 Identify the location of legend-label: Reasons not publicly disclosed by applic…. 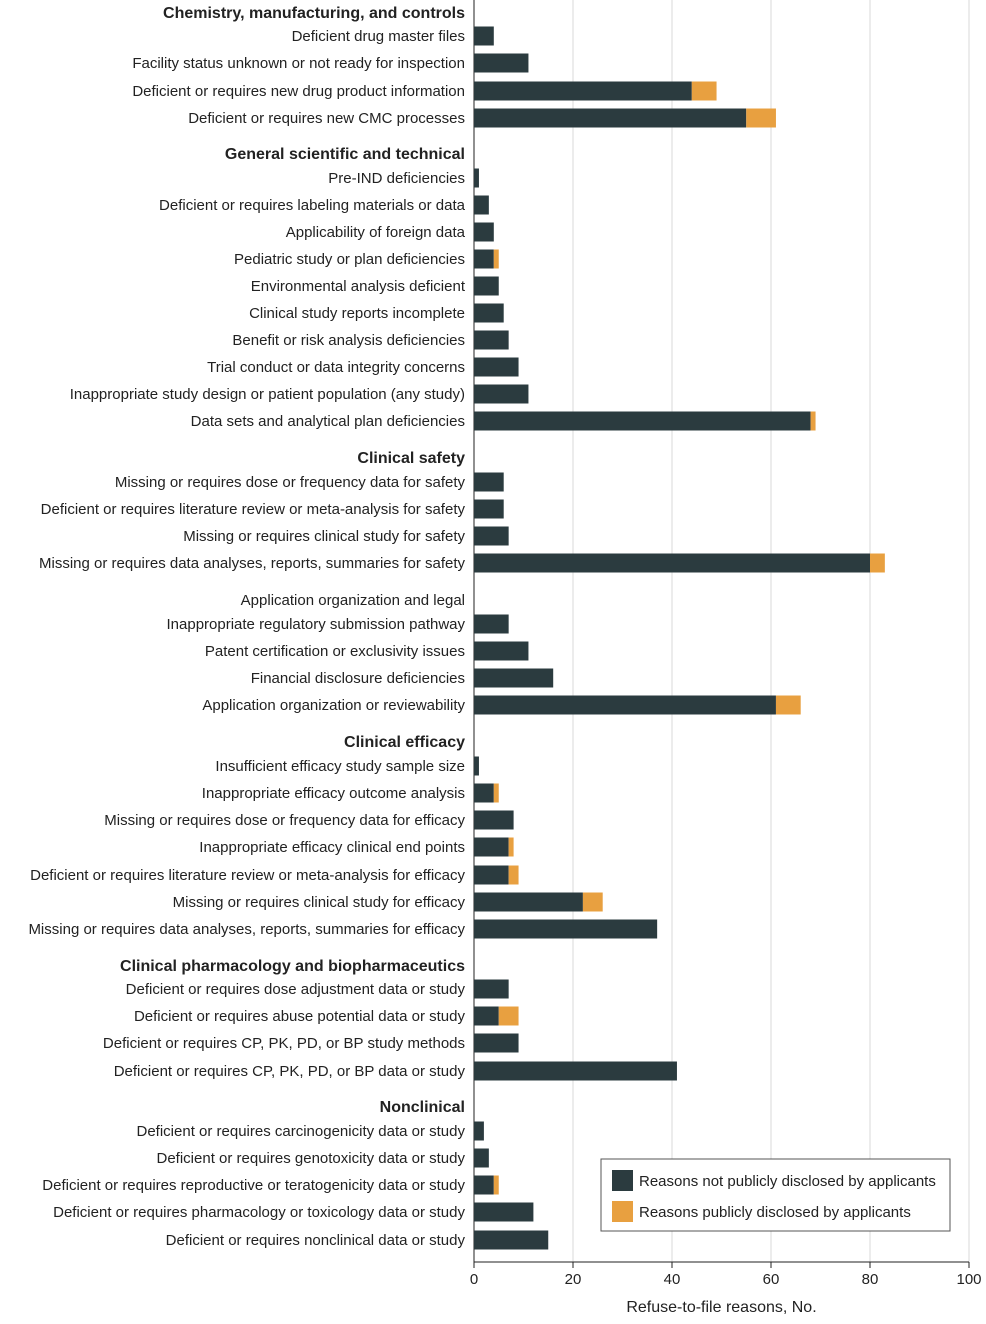
(787, 1181).